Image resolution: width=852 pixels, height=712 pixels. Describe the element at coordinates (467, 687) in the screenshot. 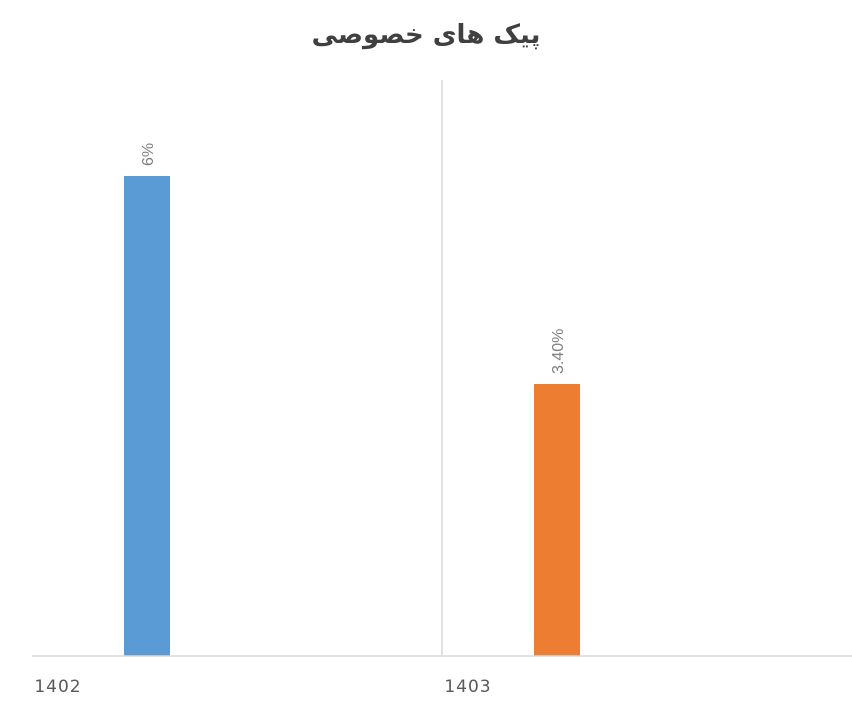

I see `x-tick-label-1403: 1403` at that location.